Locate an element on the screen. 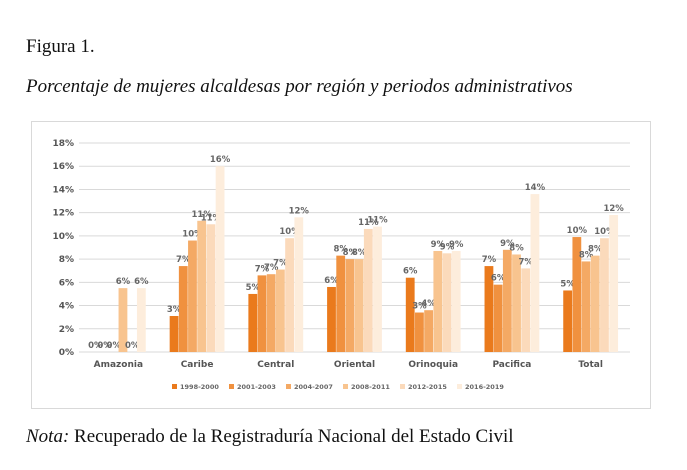  legend-label: 1998-2000 is located at coordinates (199, 387).